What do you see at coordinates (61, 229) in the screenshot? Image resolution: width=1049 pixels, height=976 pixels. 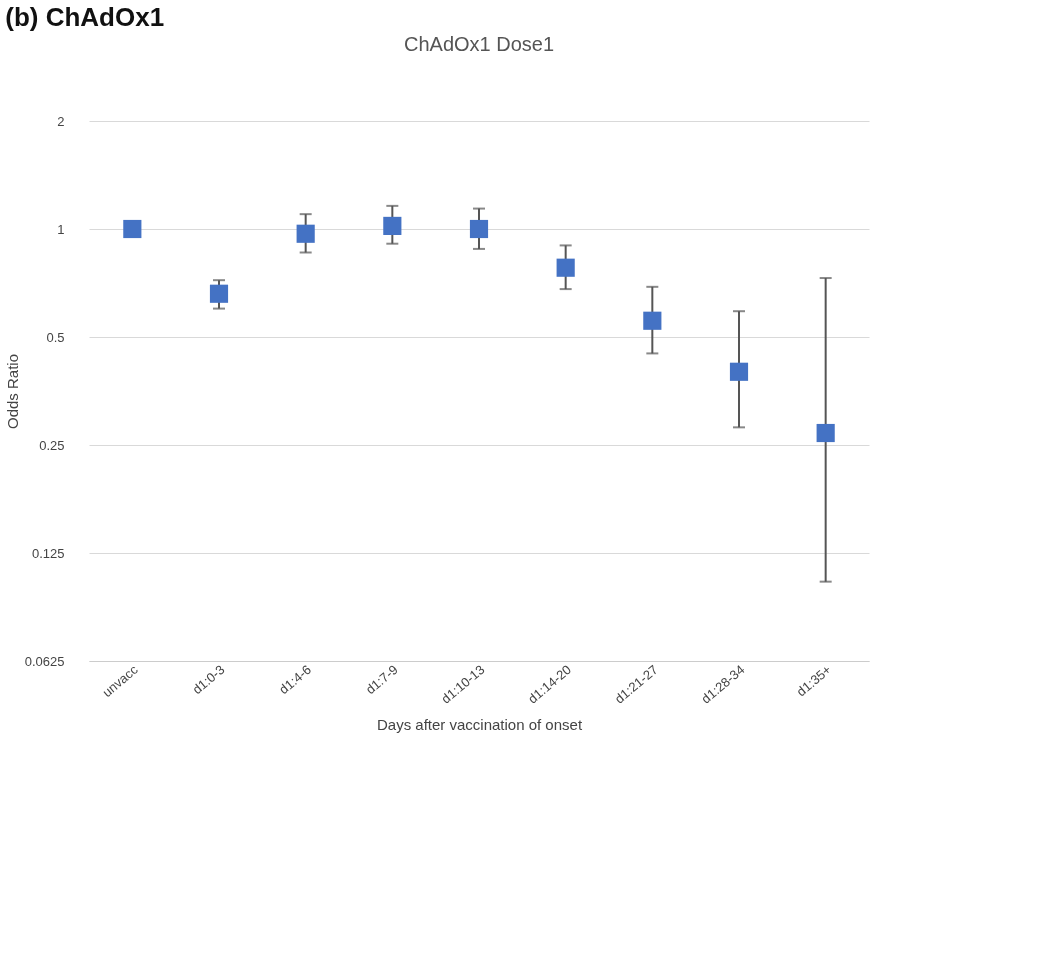 I see `y-tick-label: 1` at bounding box center [61, 229].